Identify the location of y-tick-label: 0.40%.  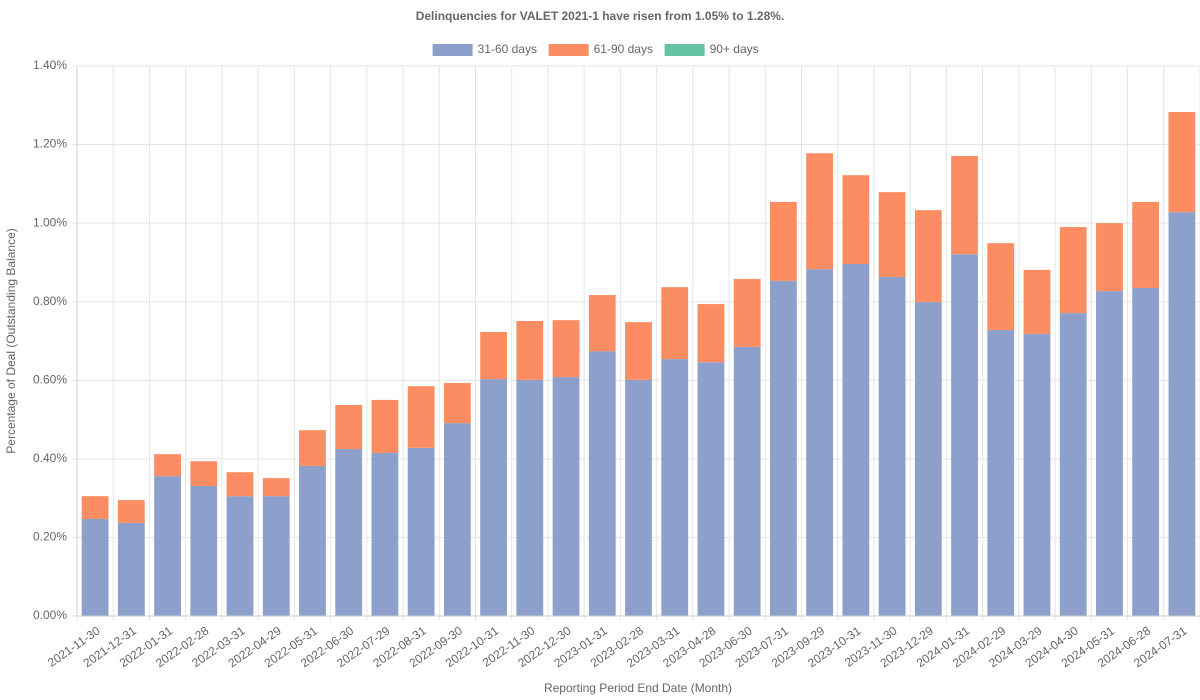
(50, 458).